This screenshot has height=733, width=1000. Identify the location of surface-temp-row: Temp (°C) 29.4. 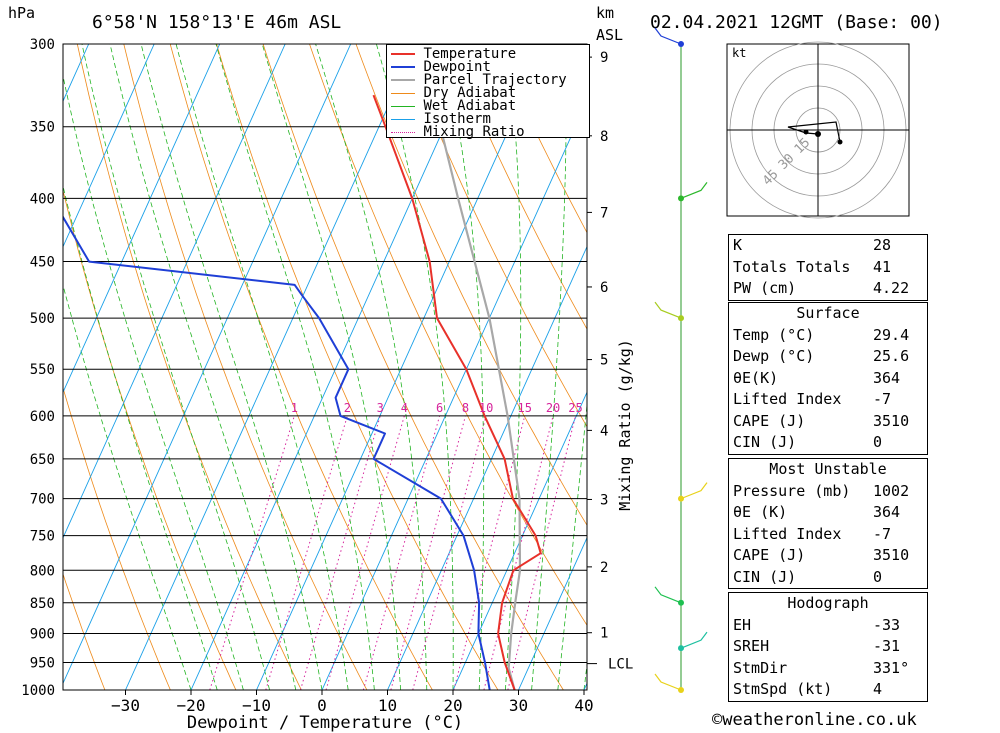
(821, 334).